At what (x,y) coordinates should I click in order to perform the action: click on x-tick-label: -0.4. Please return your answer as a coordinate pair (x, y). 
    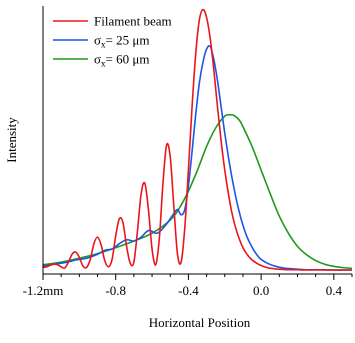
    Looking at the image, I should click on (188, 290).